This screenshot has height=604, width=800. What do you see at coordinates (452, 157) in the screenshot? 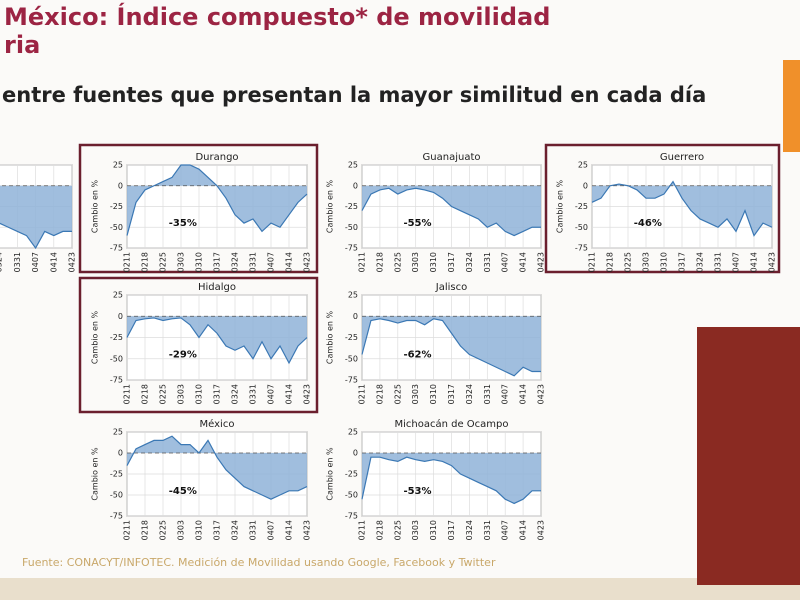
I see `chart-title: Guanajuato` at bounding box center [452, 157].